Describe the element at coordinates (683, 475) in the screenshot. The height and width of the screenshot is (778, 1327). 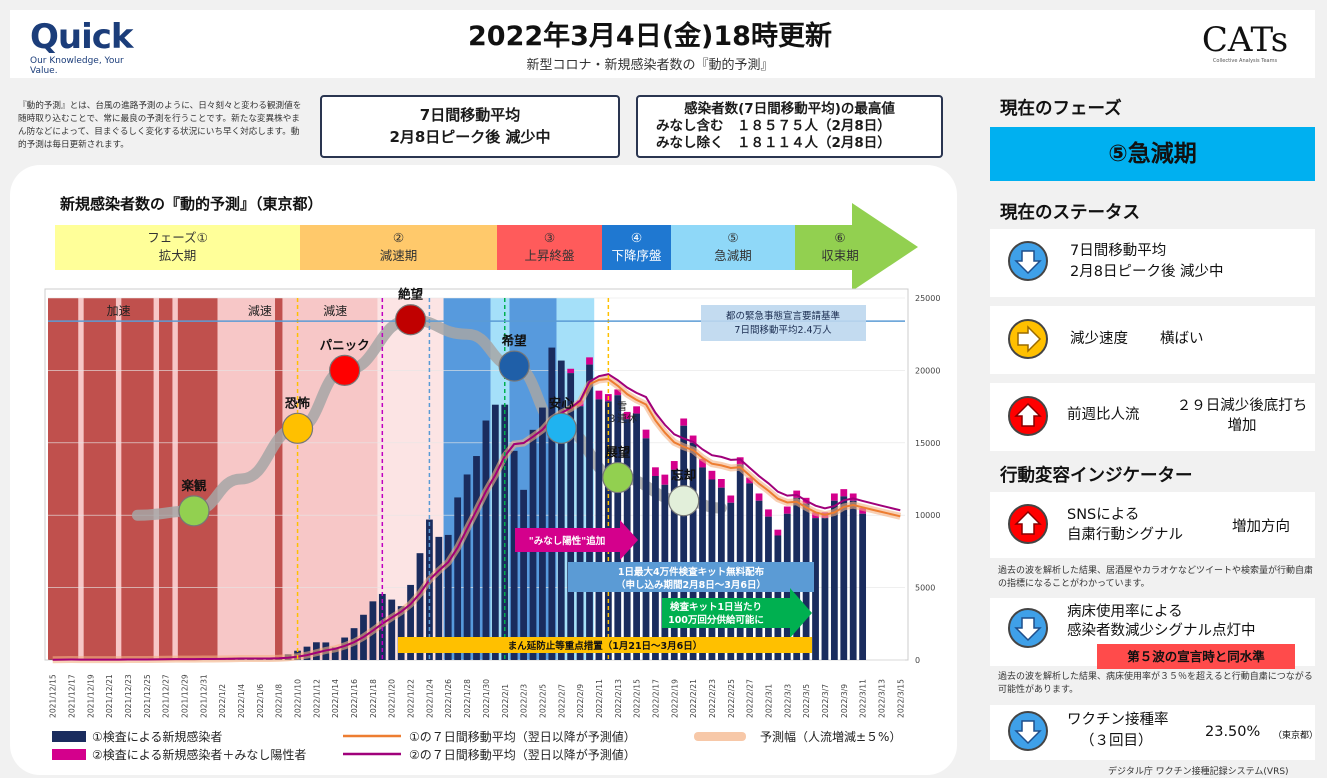
I see `mood-label: 忘却` at that location.